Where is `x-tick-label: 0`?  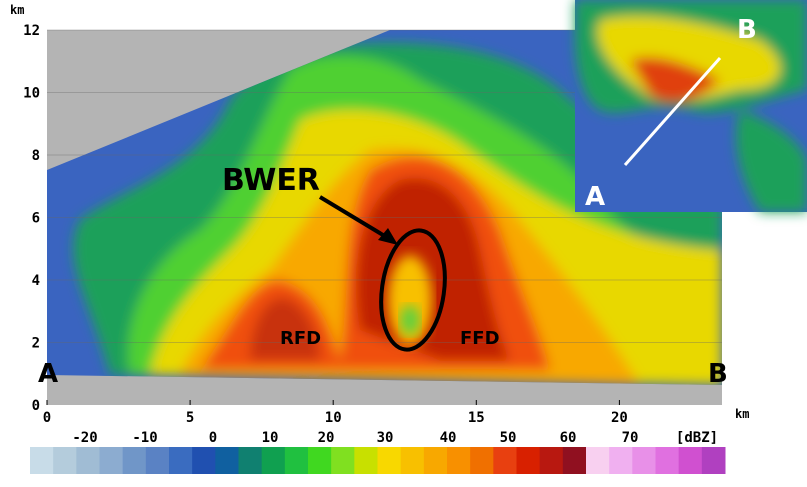 x-tick-label: 0 is located at coordinates (47, 418).